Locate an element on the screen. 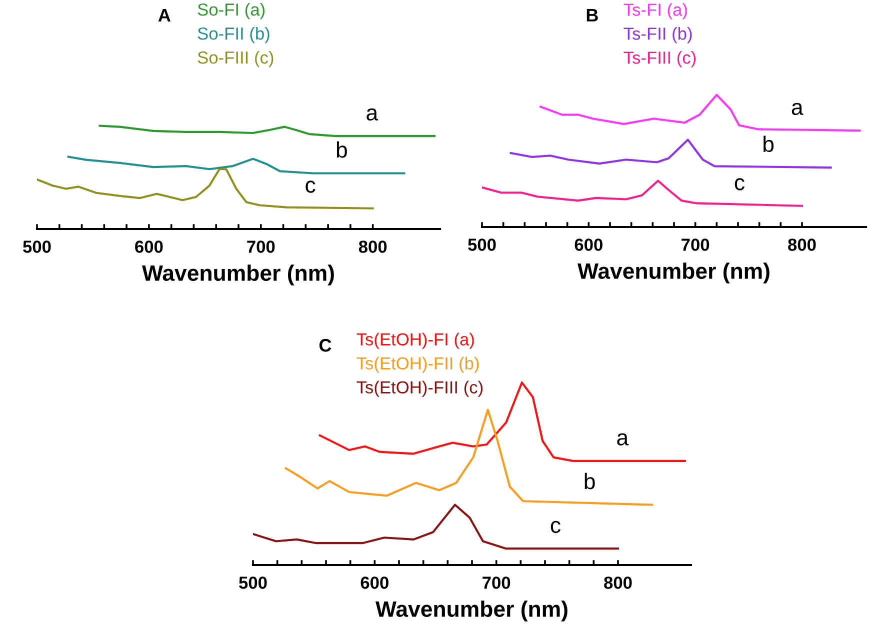 The height and width of the screenshot is (633, 896). text: Ts(EtOH)-FII (b) is located at coordinates (417, 364).